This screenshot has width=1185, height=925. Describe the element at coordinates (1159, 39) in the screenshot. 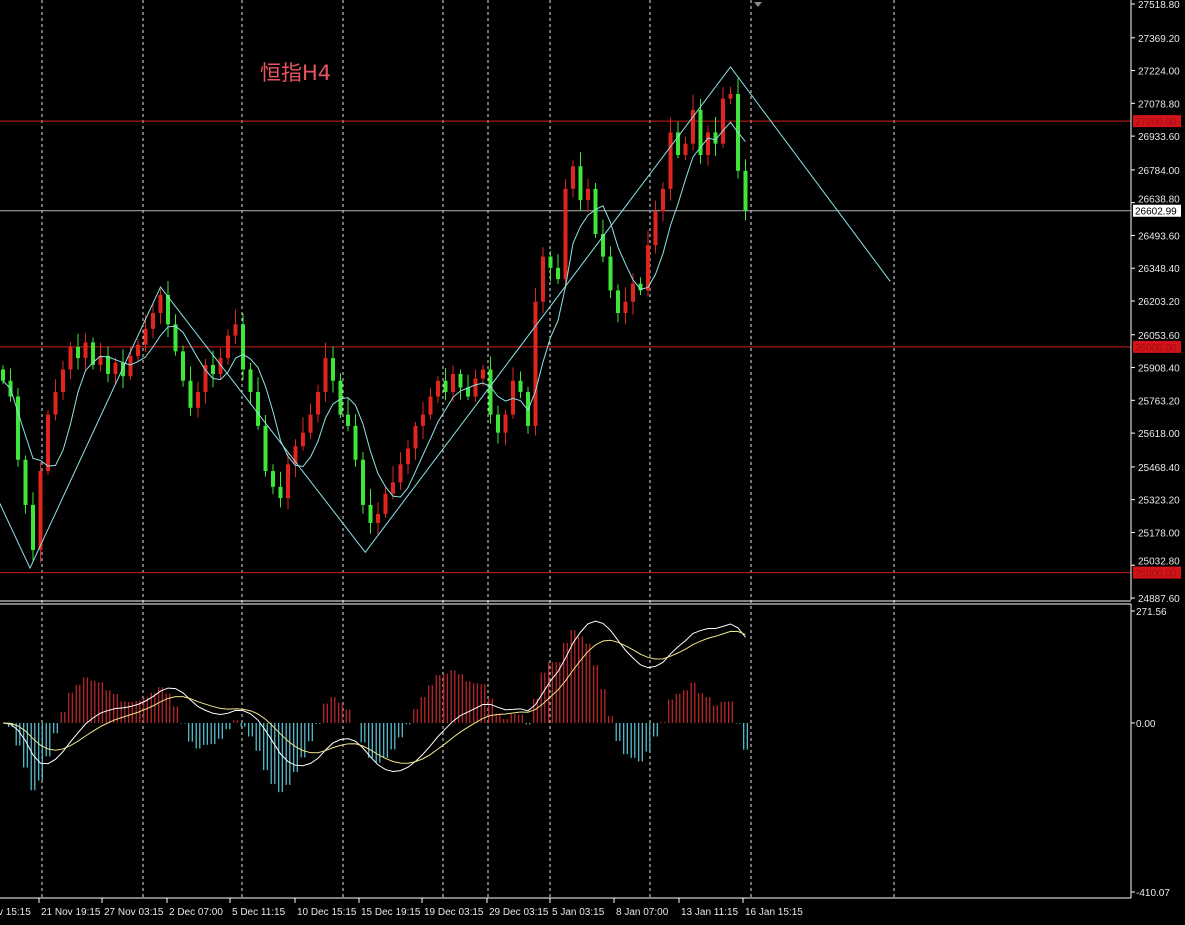

I see `price-tick-label: 27369.20` at that location.